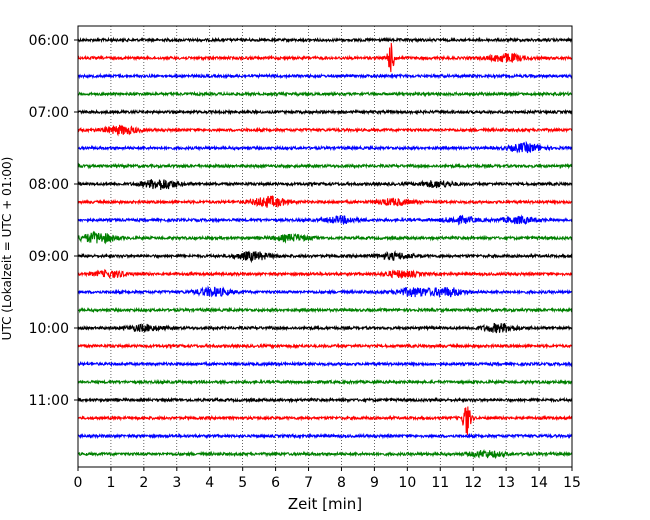  Describe the element at coordinates (440, 483) in the screenshot. I see `x-tick-label: 11` at that location.